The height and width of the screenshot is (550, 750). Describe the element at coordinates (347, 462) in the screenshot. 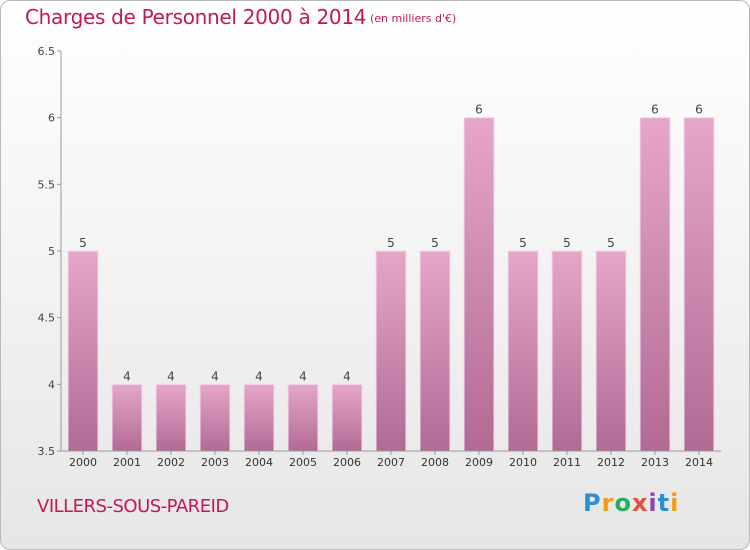

I see `x-tick-label: 2006` at that location.